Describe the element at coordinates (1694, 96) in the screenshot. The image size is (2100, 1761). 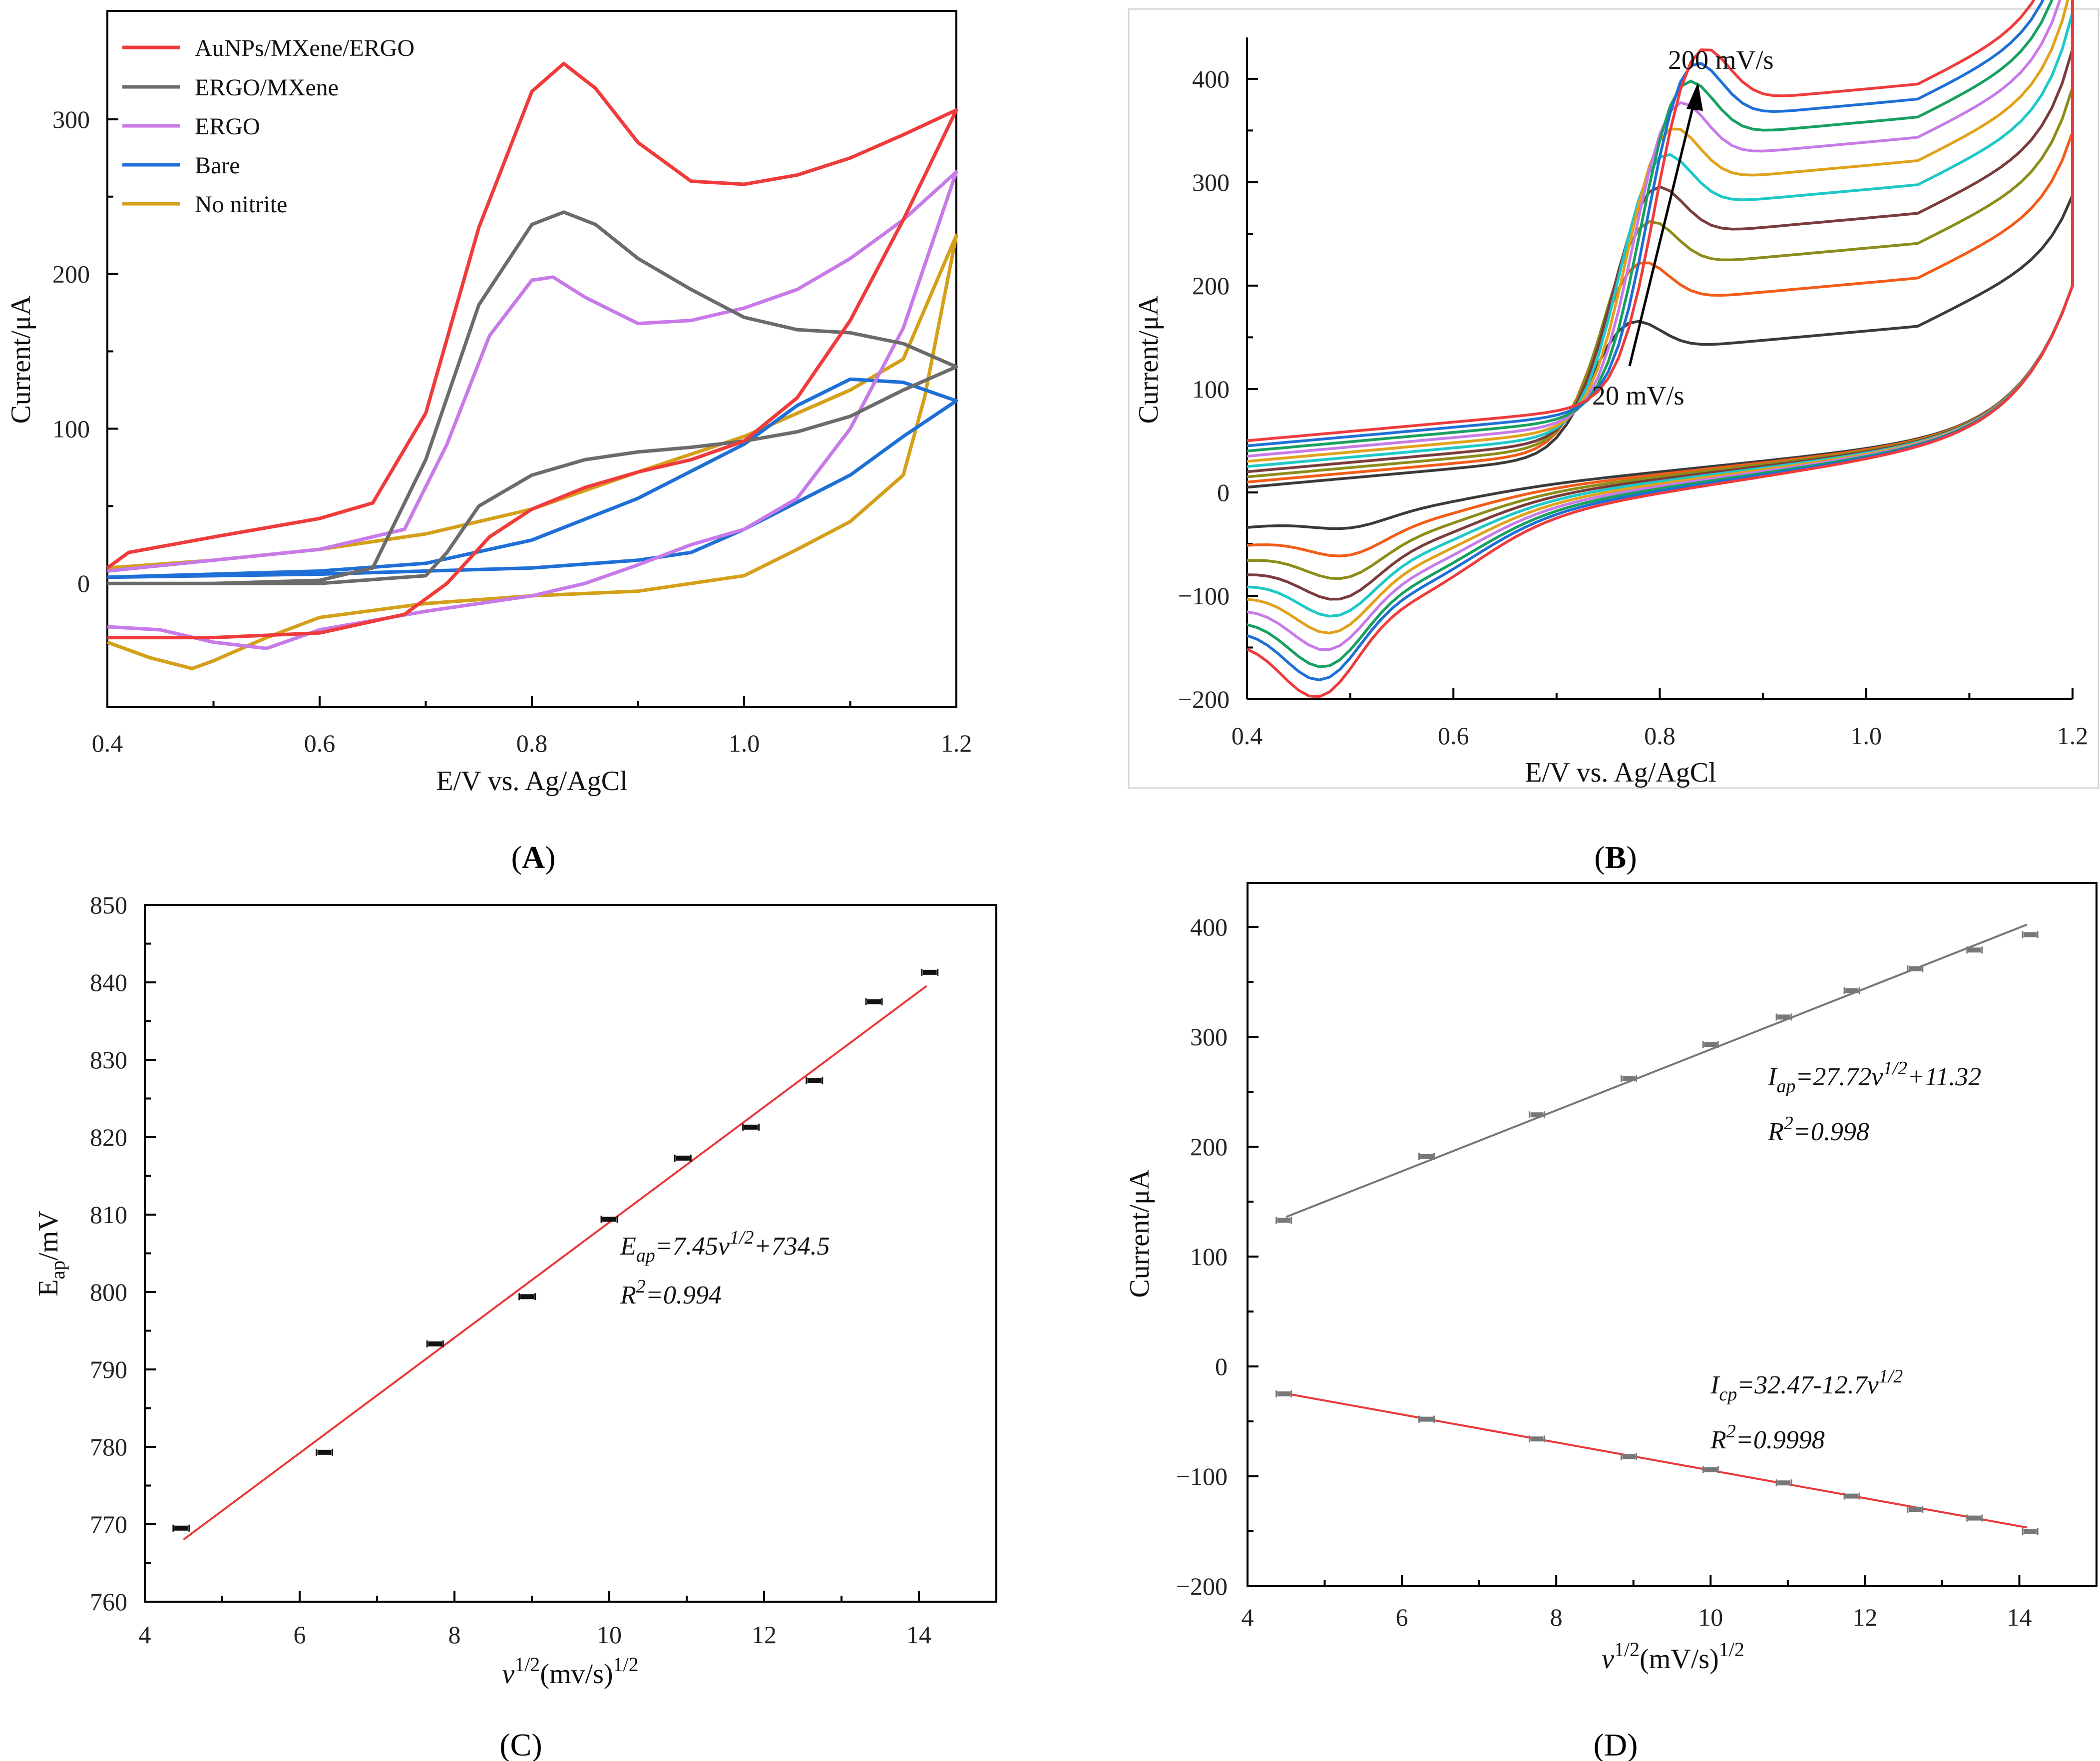
I see `scan-rate-arrow-head` at that location.